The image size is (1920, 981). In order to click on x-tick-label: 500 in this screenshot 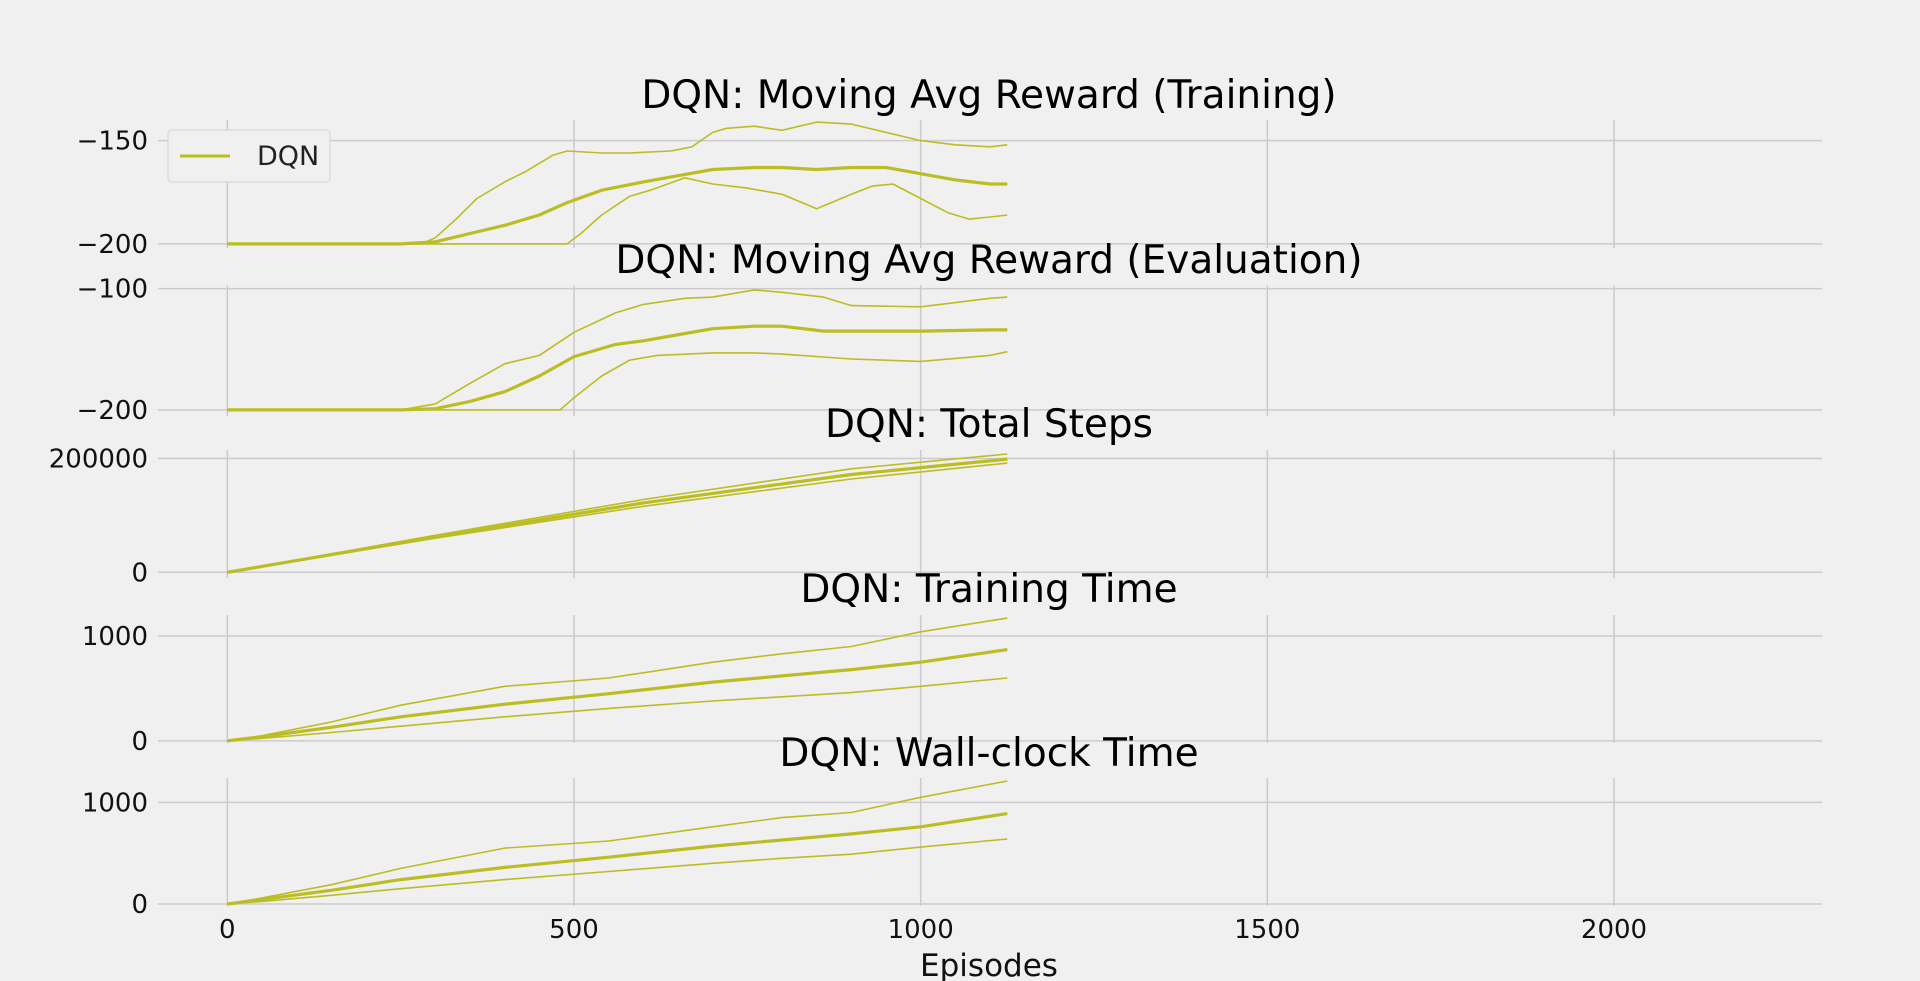, I will do `click(574, 930)`.